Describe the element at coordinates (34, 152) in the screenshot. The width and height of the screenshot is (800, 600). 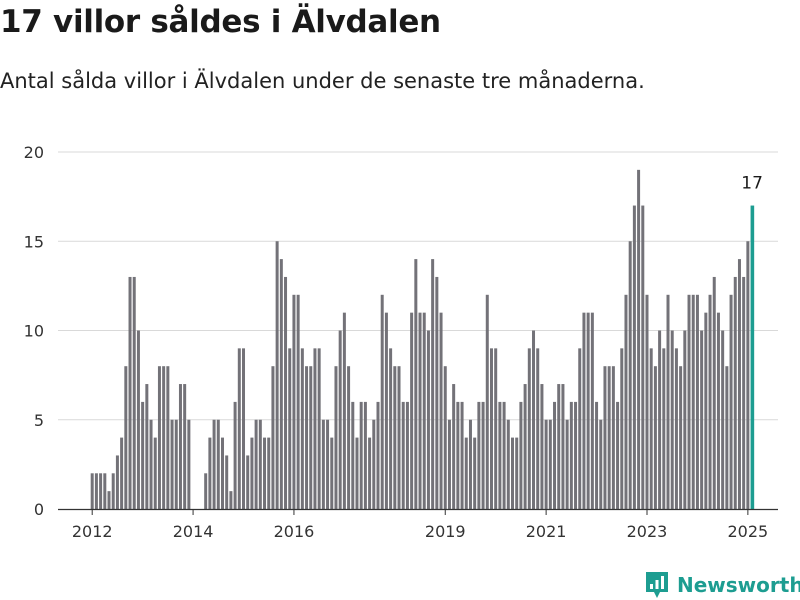
I see `y-tick-label: 20` at that location.